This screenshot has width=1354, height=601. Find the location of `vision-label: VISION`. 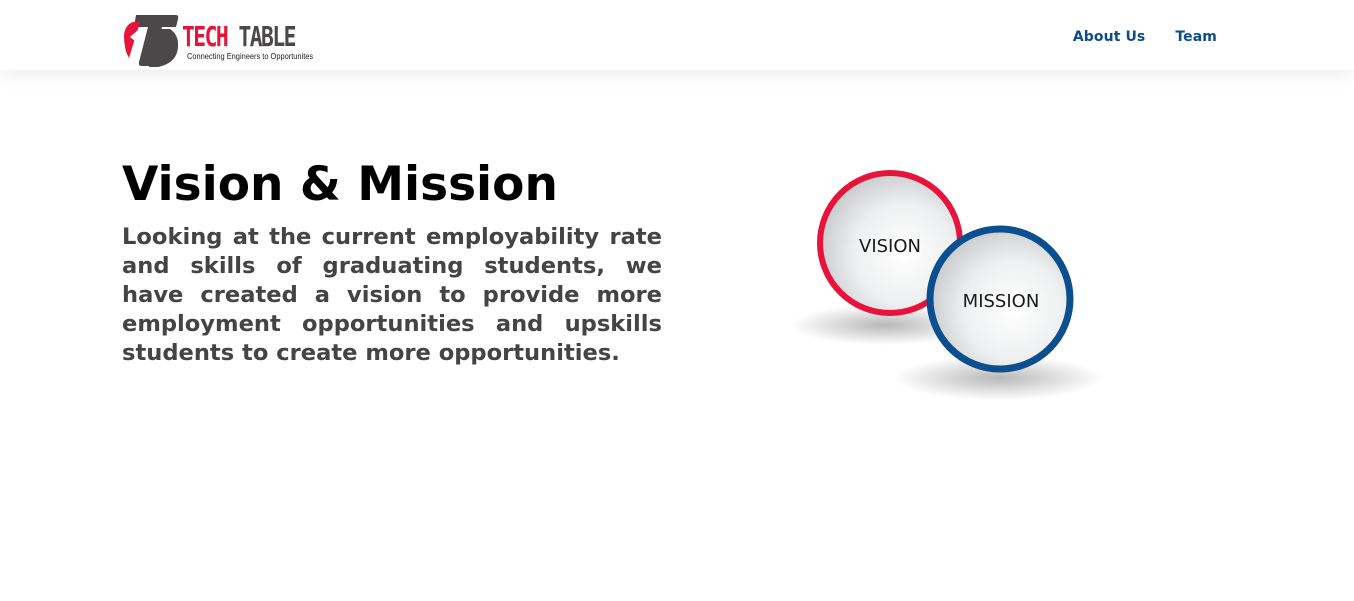

vision-label: VISION is located at coordinates (890, 246).